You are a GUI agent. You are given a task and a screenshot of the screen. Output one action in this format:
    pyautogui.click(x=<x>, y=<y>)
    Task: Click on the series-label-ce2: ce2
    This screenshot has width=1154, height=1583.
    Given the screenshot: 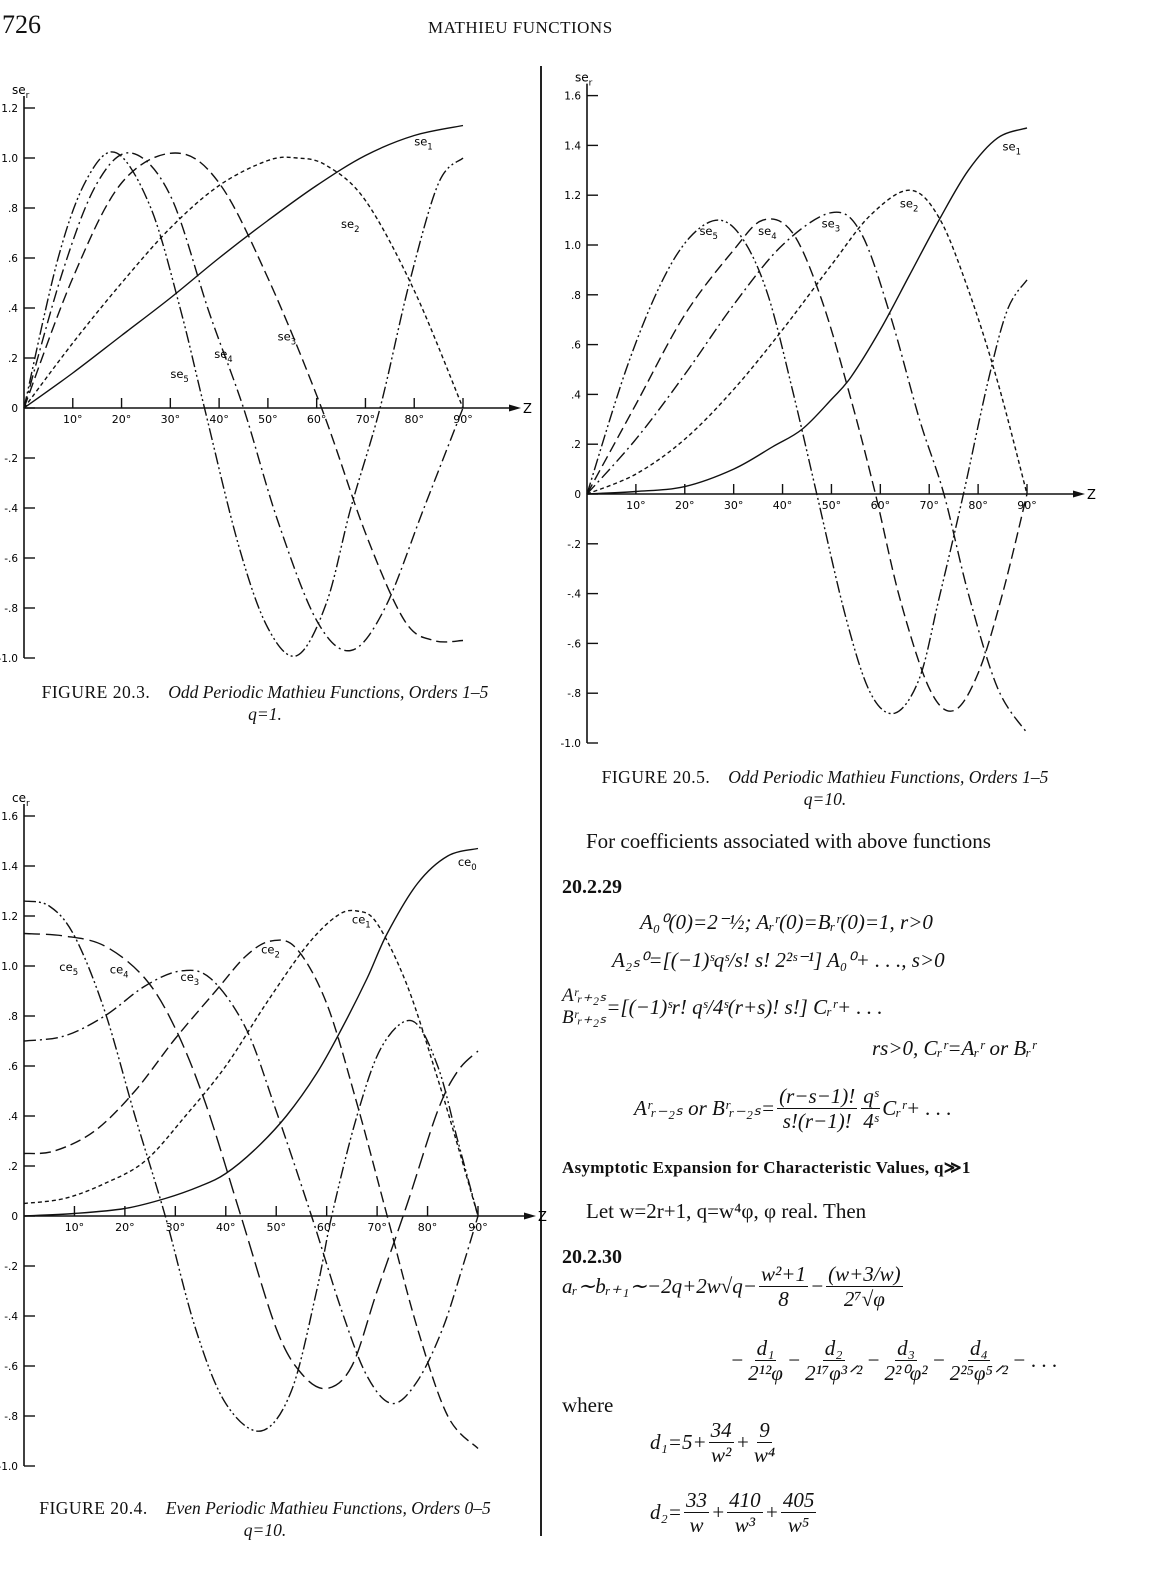 What is the action you would take?
    pyautogui.click(x=270, y=952)
    